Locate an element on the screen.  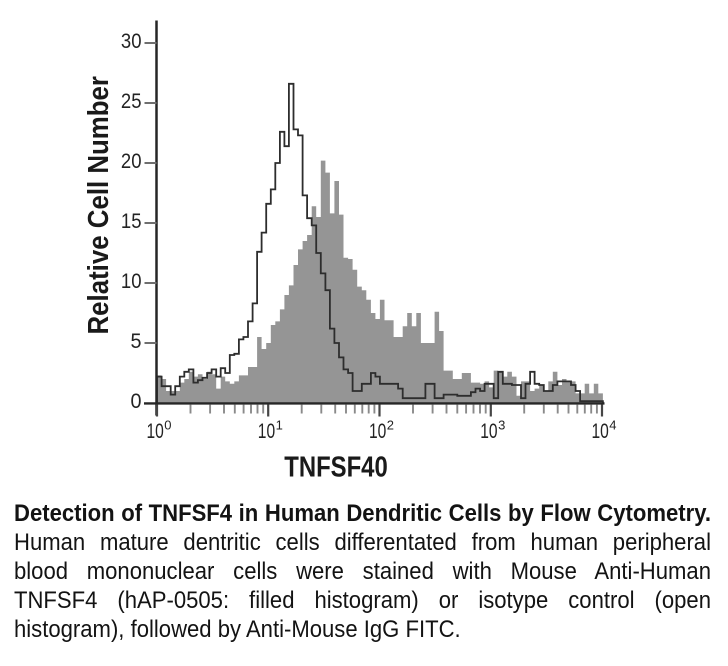
svg-text: 2 is located at coordinates (390, 424).